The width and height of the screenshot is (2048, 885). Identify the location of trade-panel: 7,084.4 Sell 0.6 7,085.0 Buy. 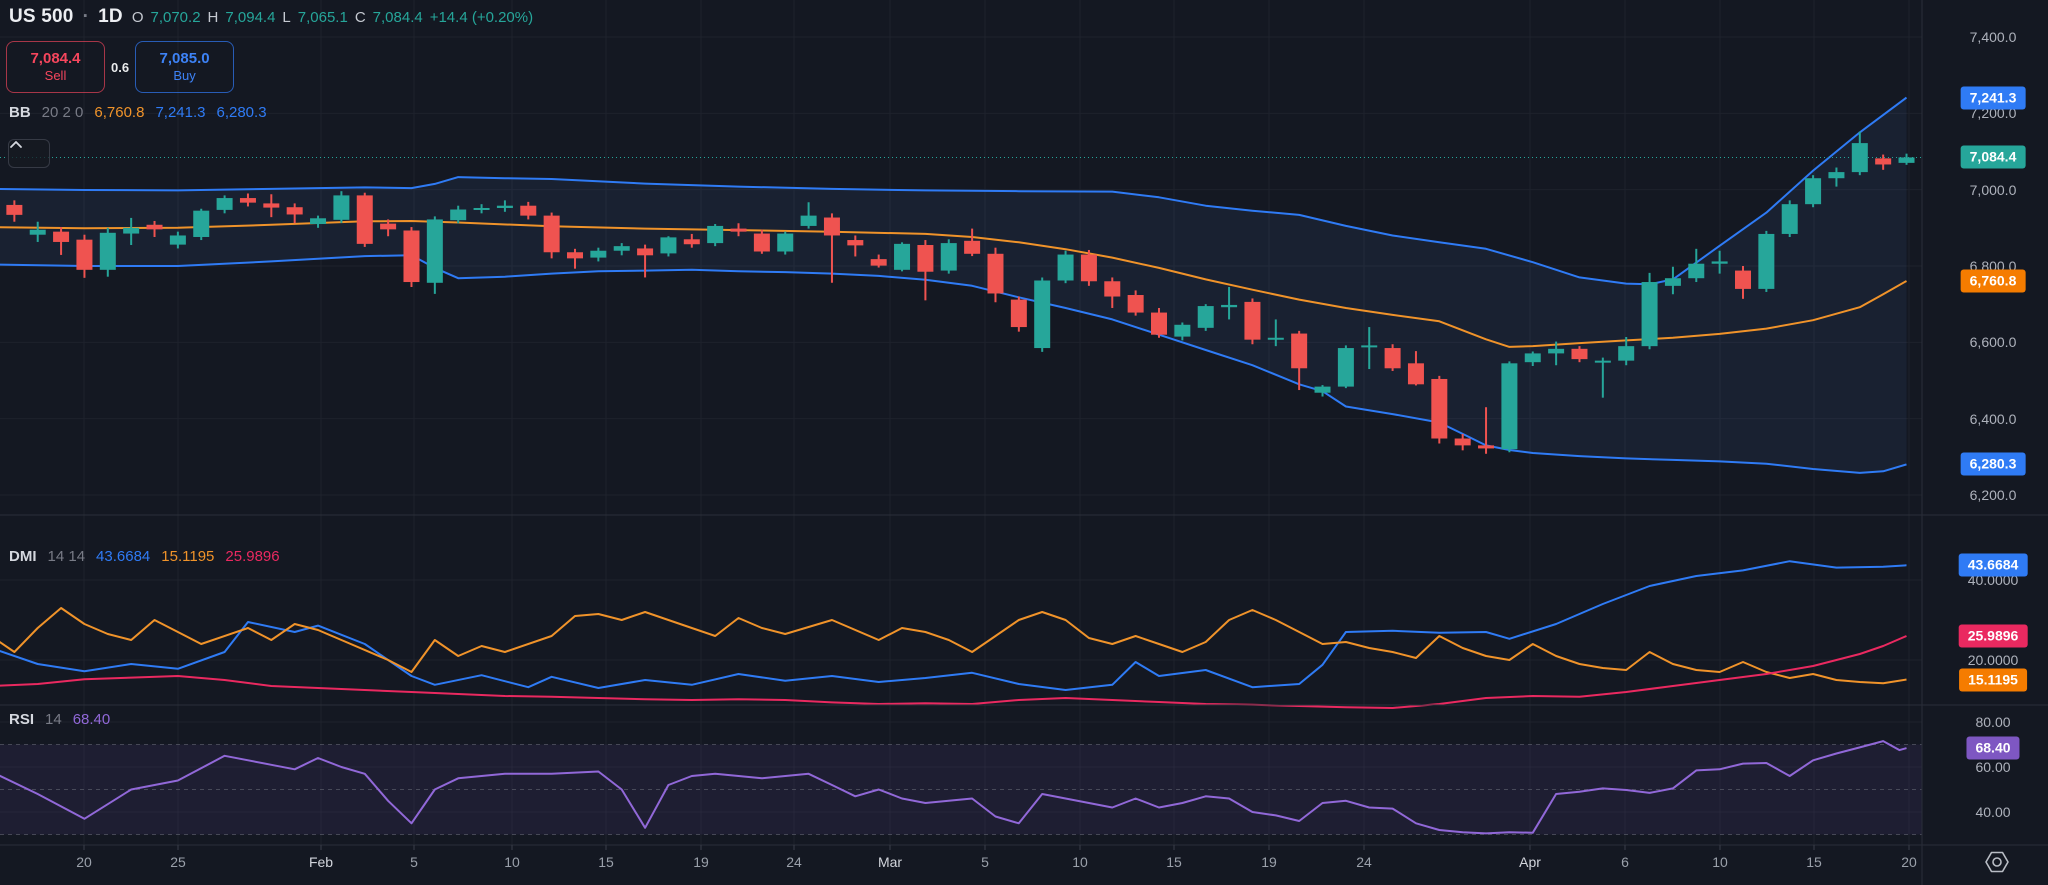
(120, 67).